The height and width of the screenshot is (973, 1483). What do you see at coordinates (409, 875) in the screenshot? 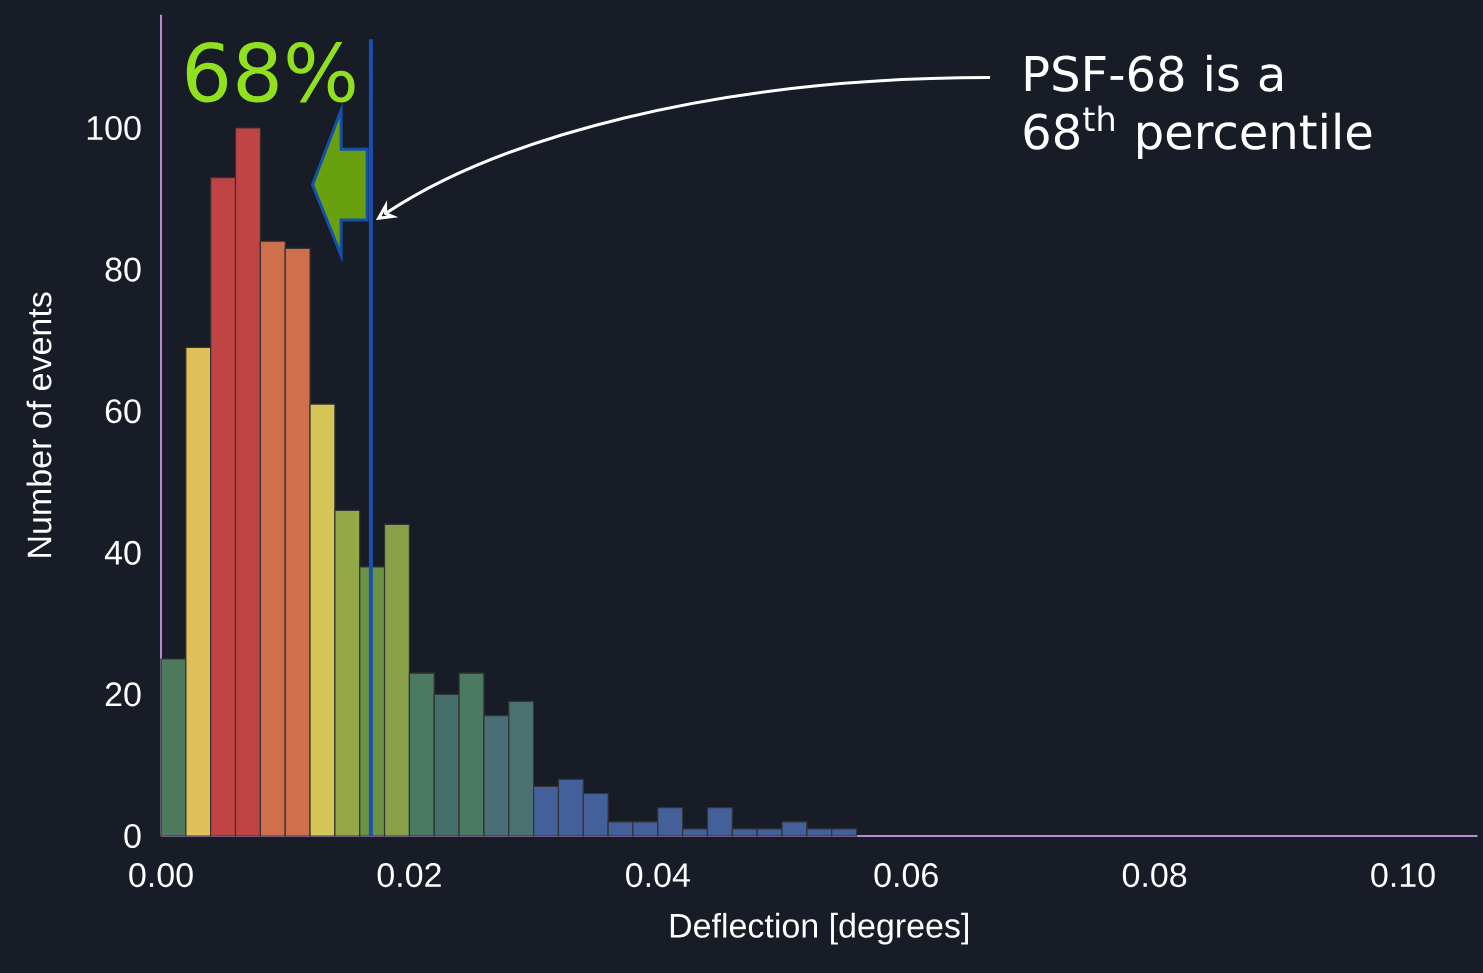
I see `x-tick-label: 0.02` at bounding box center [409, 875].